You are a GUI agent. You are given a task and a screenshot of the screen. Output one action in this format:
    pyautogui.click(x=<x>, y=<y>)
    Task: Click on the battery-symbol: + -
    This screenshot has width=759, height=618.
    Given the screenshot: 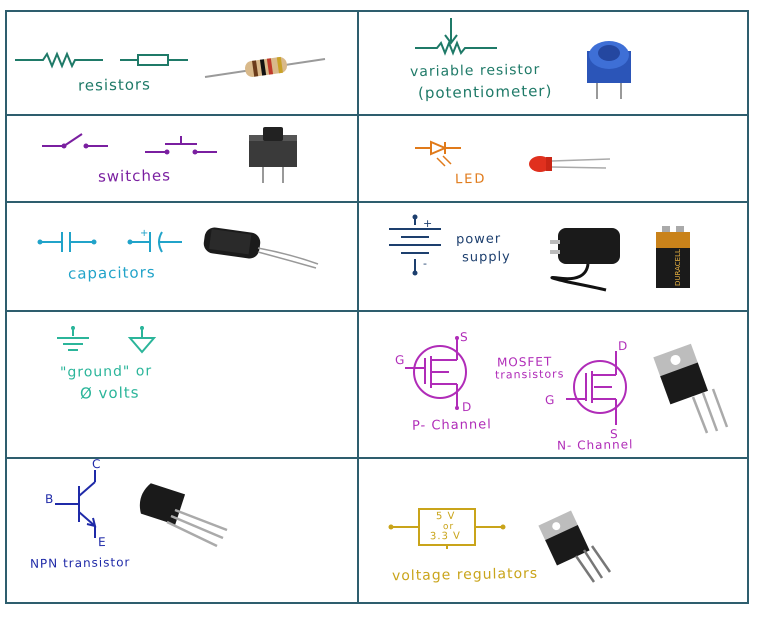 What is the action you would take?
    pyautogui.click(x=415, y=245)
    